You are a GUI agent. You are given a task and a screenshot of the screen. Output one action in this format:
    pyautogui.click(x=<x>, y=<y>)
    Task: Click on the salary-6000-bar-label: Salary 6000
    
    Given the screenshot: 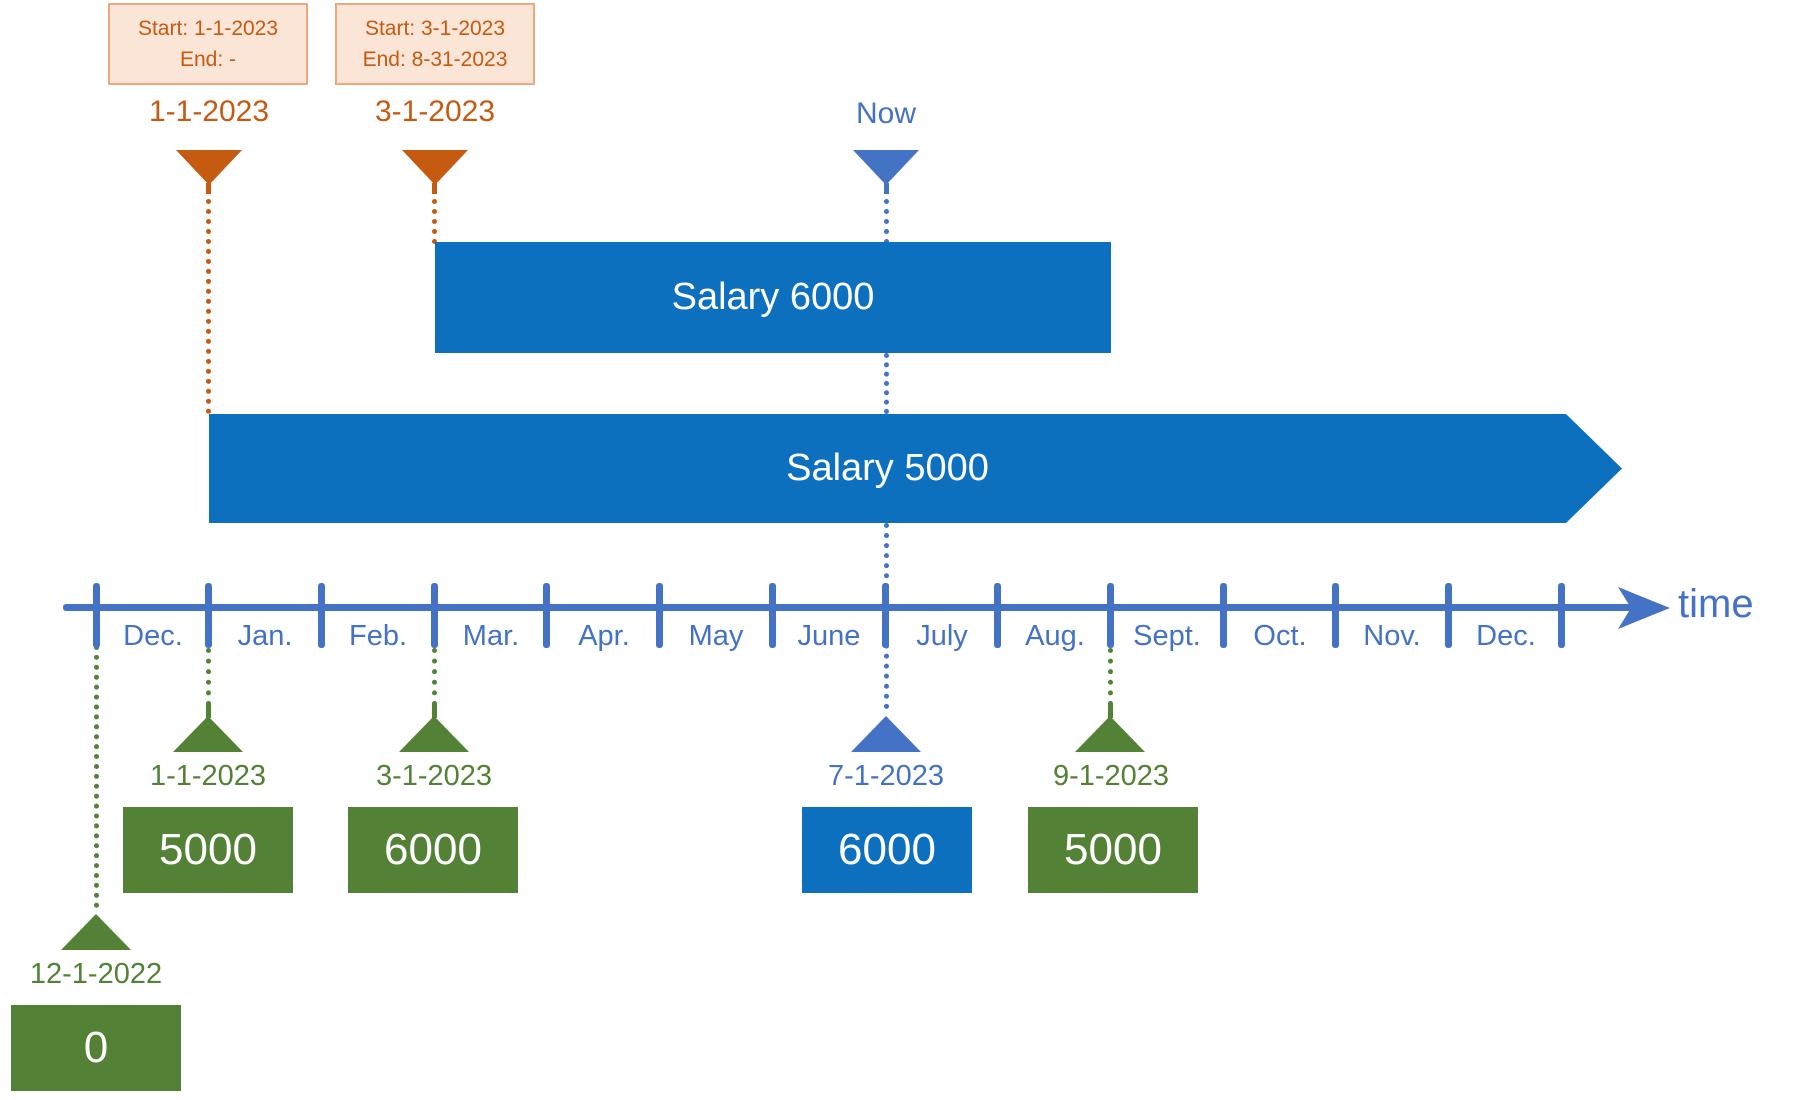 What is the action you would take?
    pyautogui.click(x=773, y=297)
    